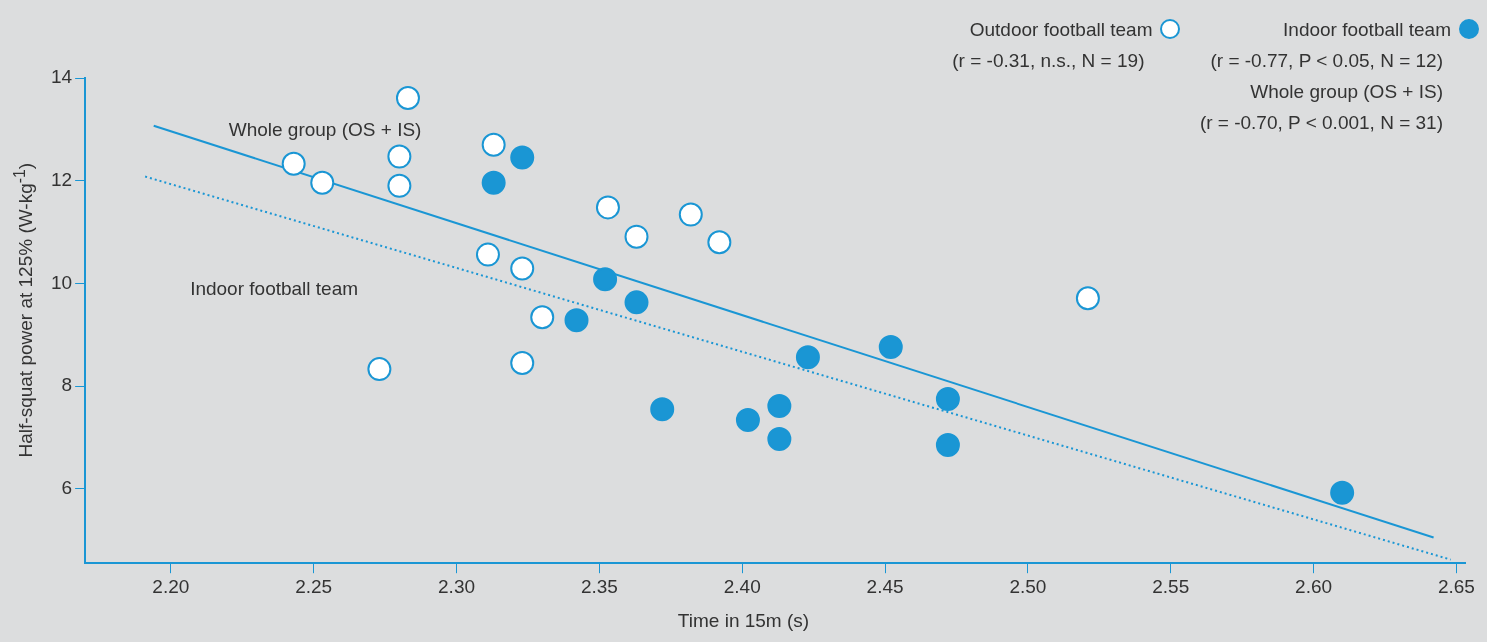  Describe the element at coordinates (1320, 123) in the screenshot. I see `annotation: (r = -0.70, P < 0.001, N = 31)` at that location.